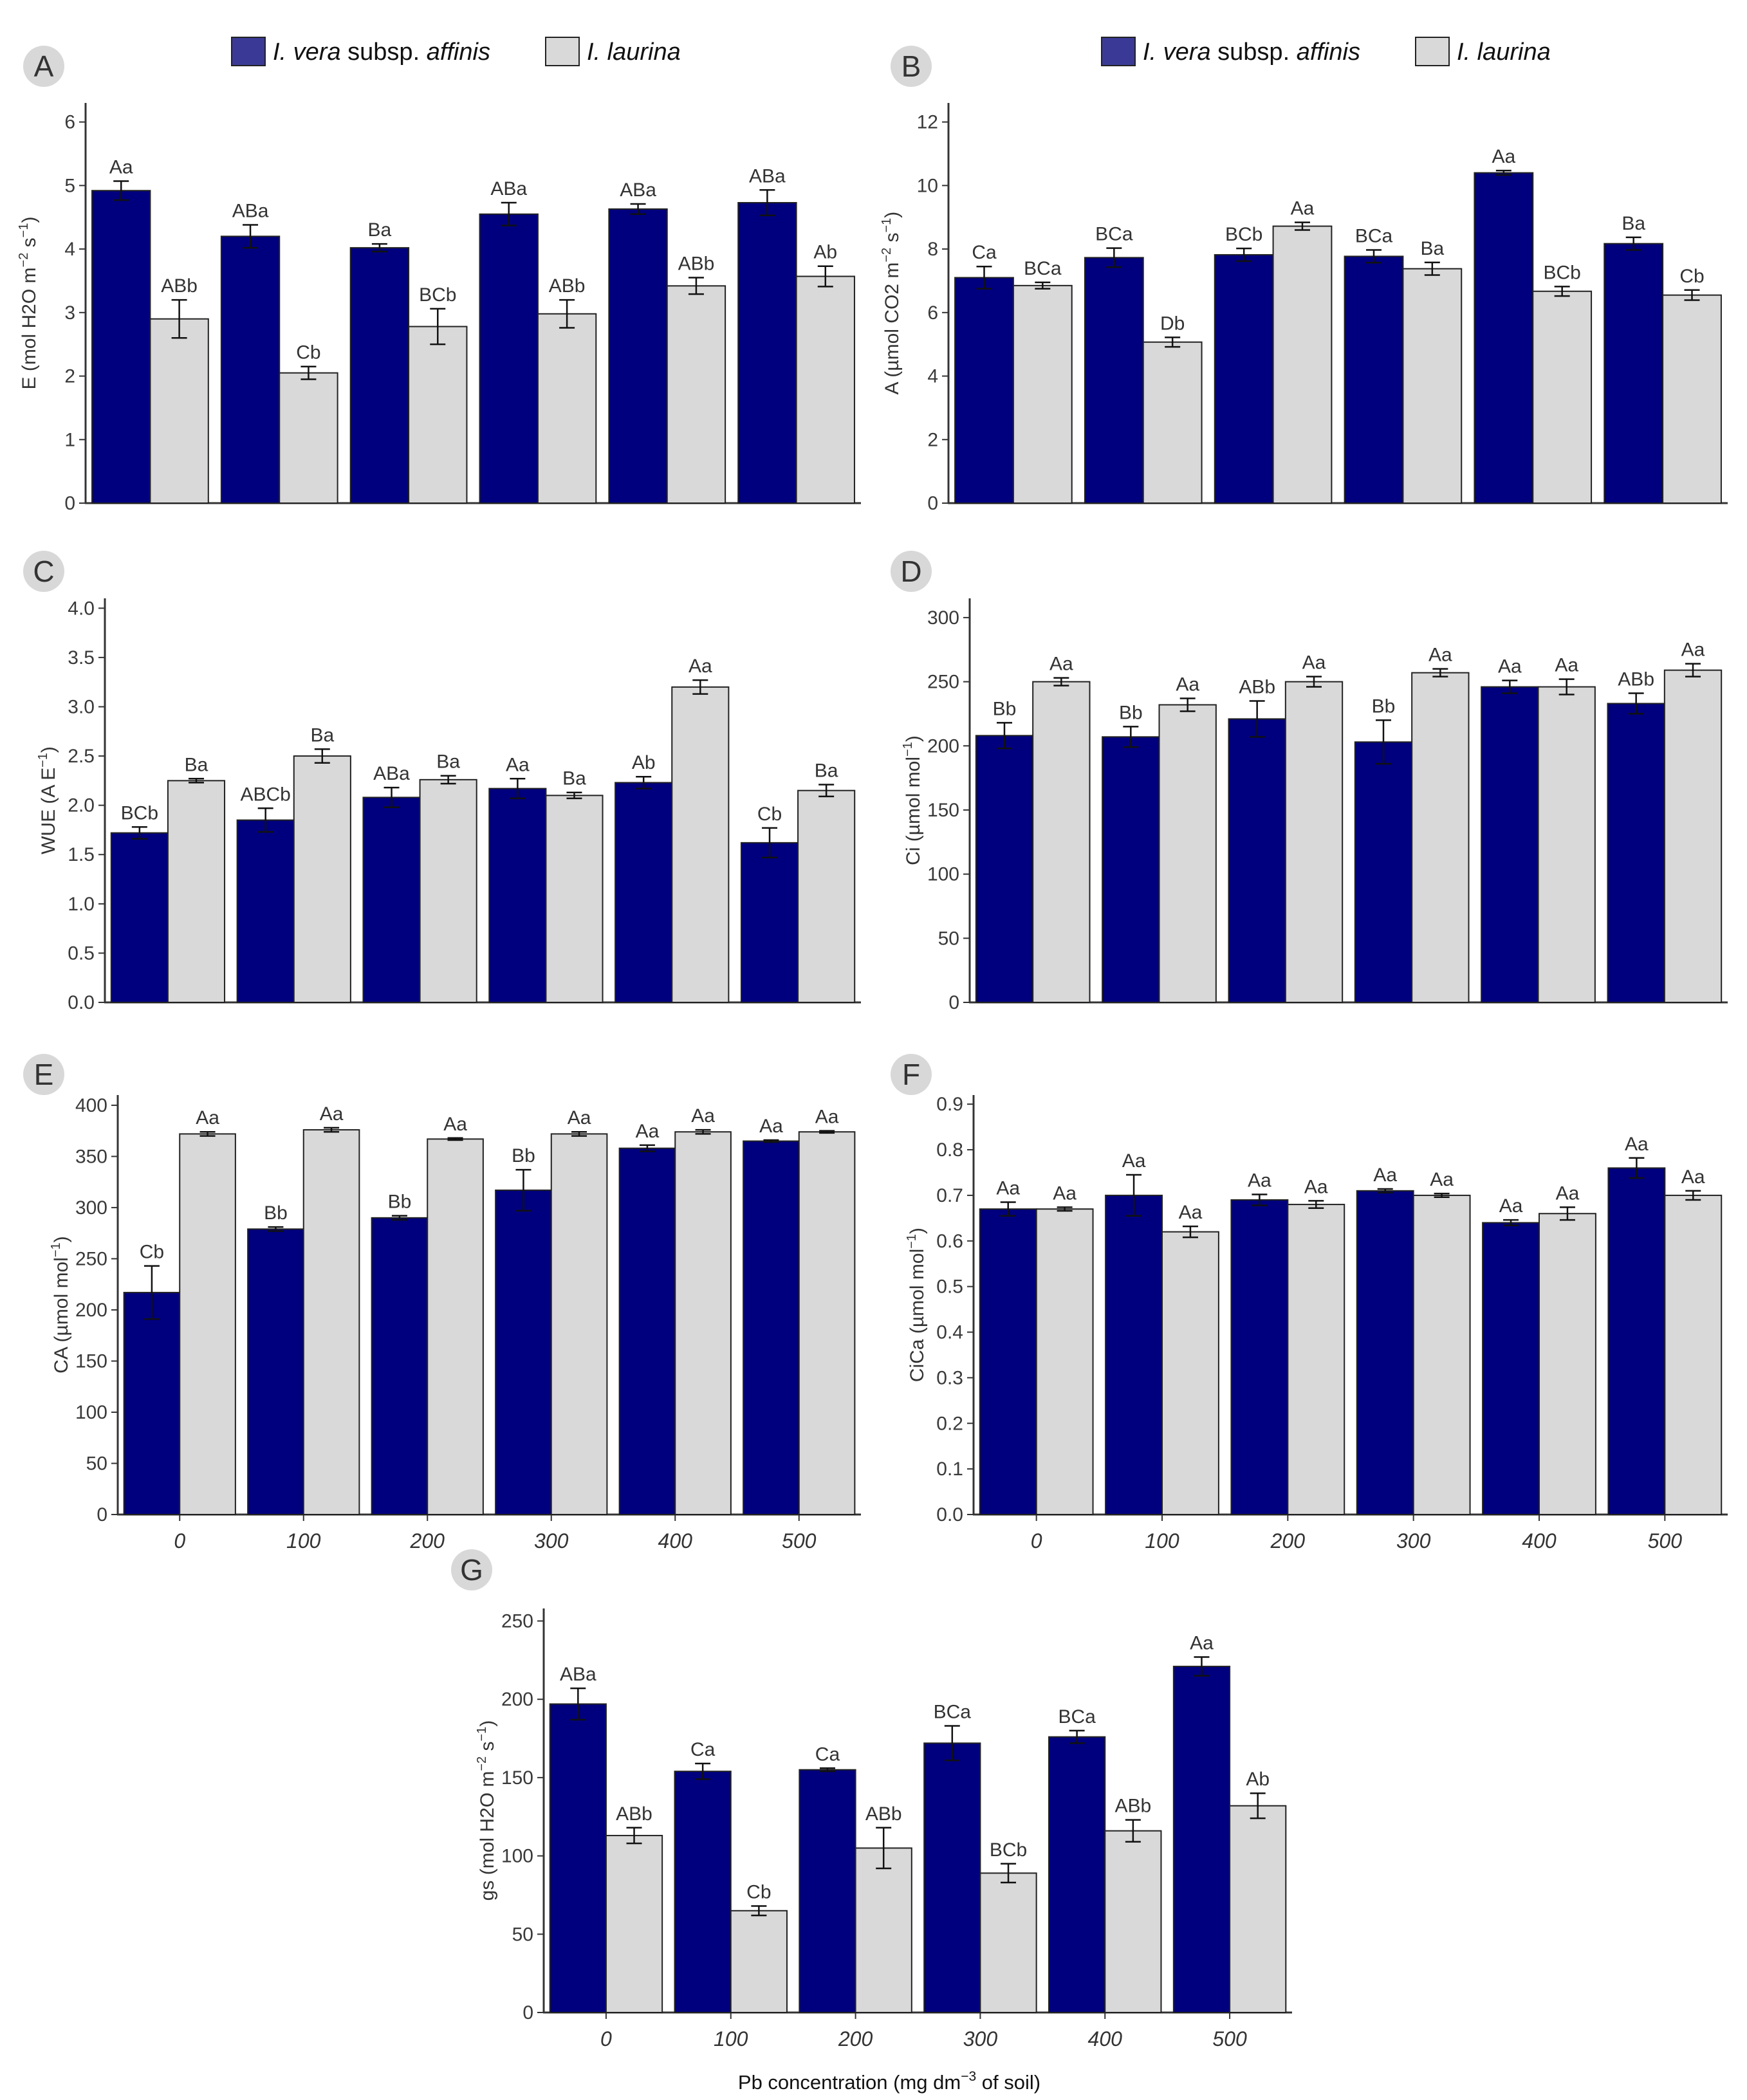 The height and width of the screenshot is (2100, 1747). I want to click on data-label: Ab, so click(825, 253).